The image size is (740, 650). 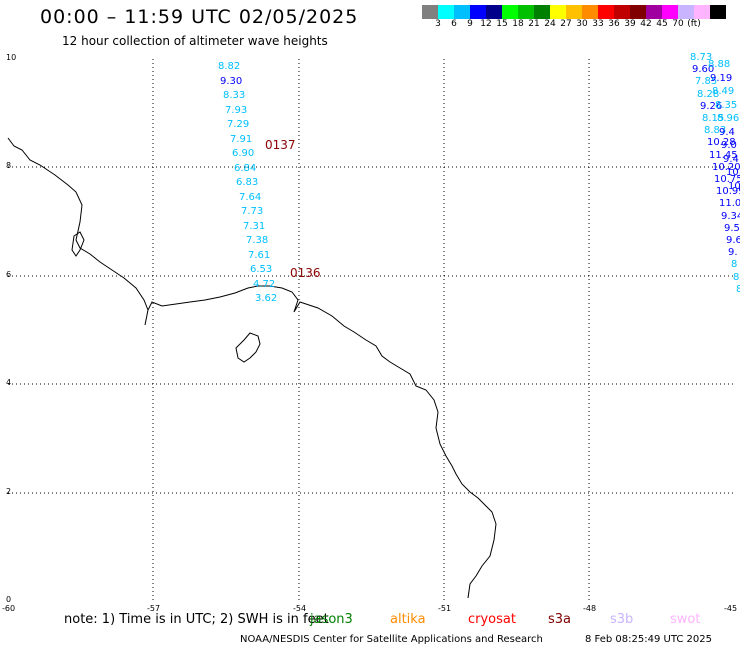 What do you see at coordinates (566, 24) in the screenshot?
I see `color-scale-label: 27` at bounding box center [566, 24].